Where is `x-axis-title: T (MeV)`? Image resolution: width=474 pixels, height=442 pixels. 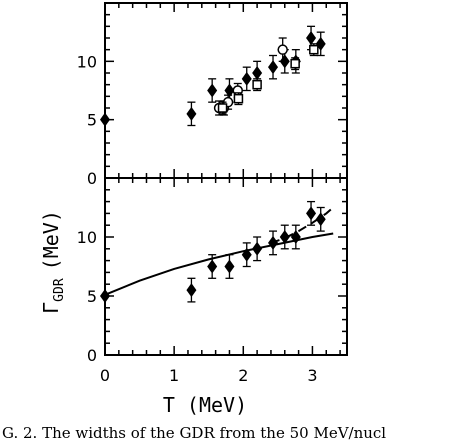 x-axis-title: T (MeV) is located at coordinates (205, 405).